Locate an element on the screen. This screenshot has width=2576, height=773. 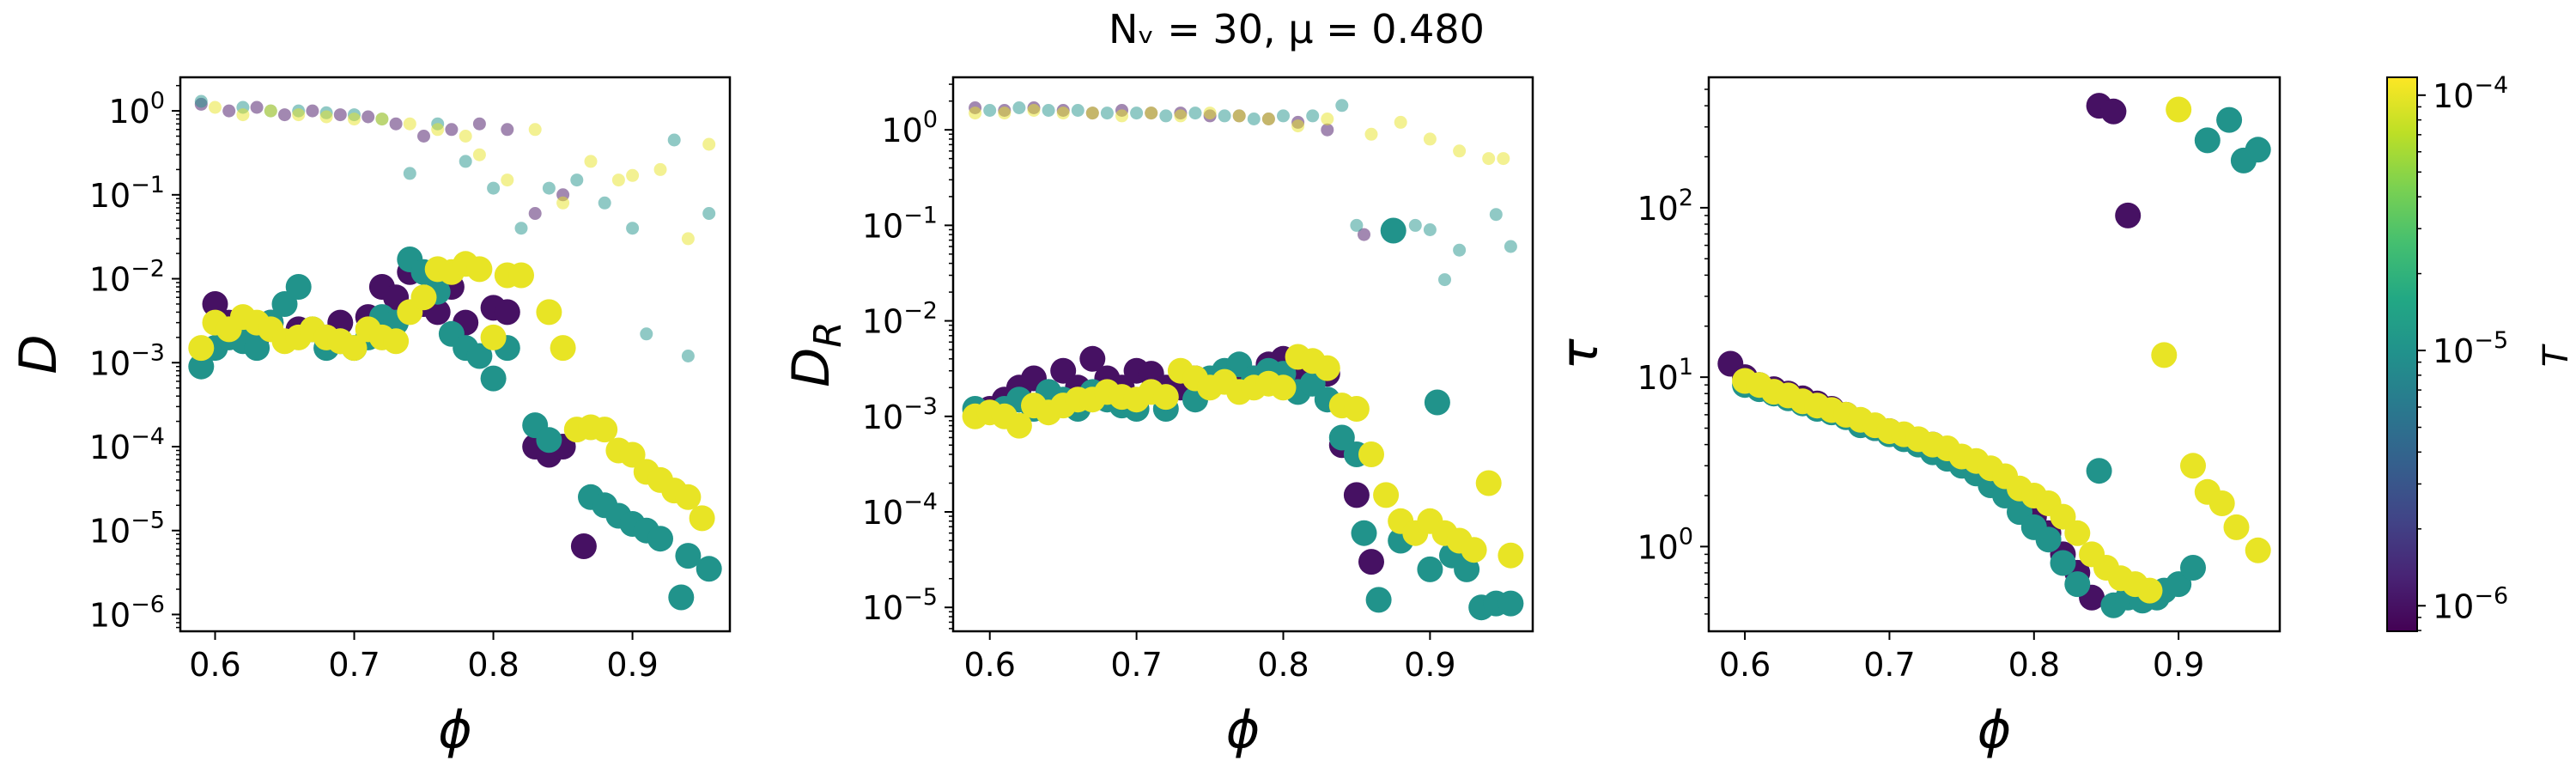
y-tick-label: 10⁻² is located at coordinates (900, 319).